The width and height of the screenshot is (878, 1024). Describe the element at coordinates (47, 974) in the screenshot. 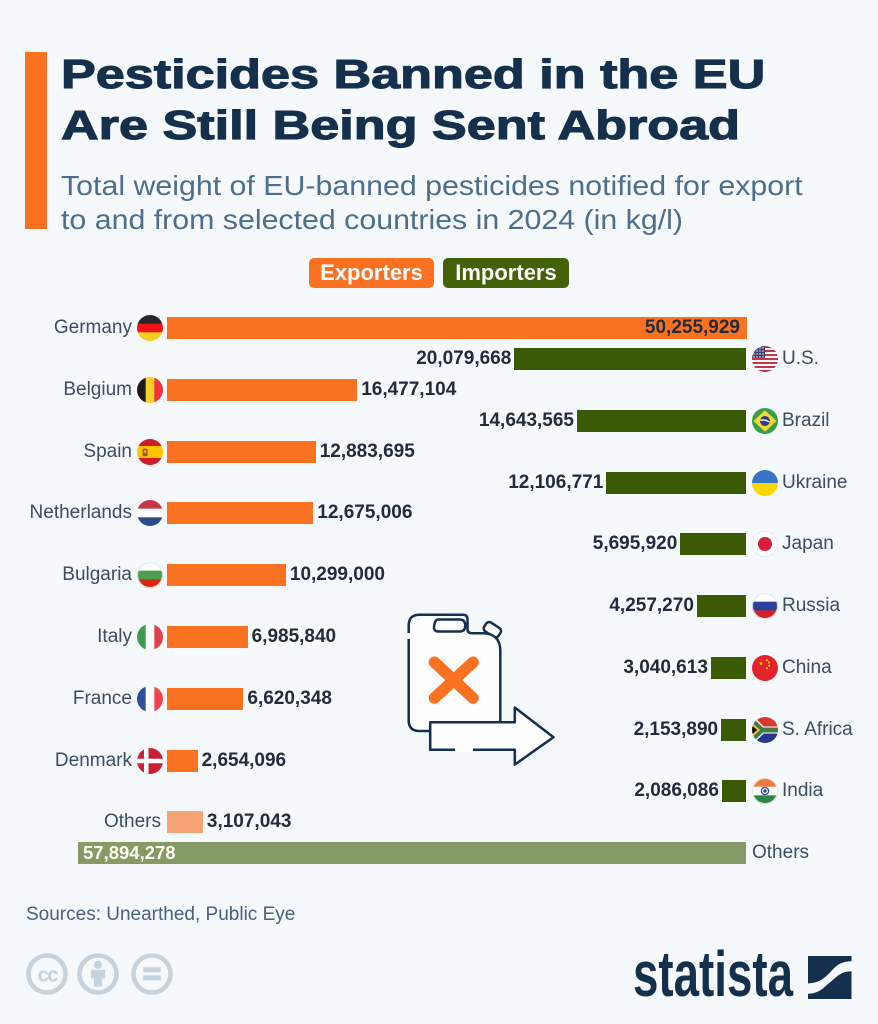

I see `svg-text: cc` at that location.